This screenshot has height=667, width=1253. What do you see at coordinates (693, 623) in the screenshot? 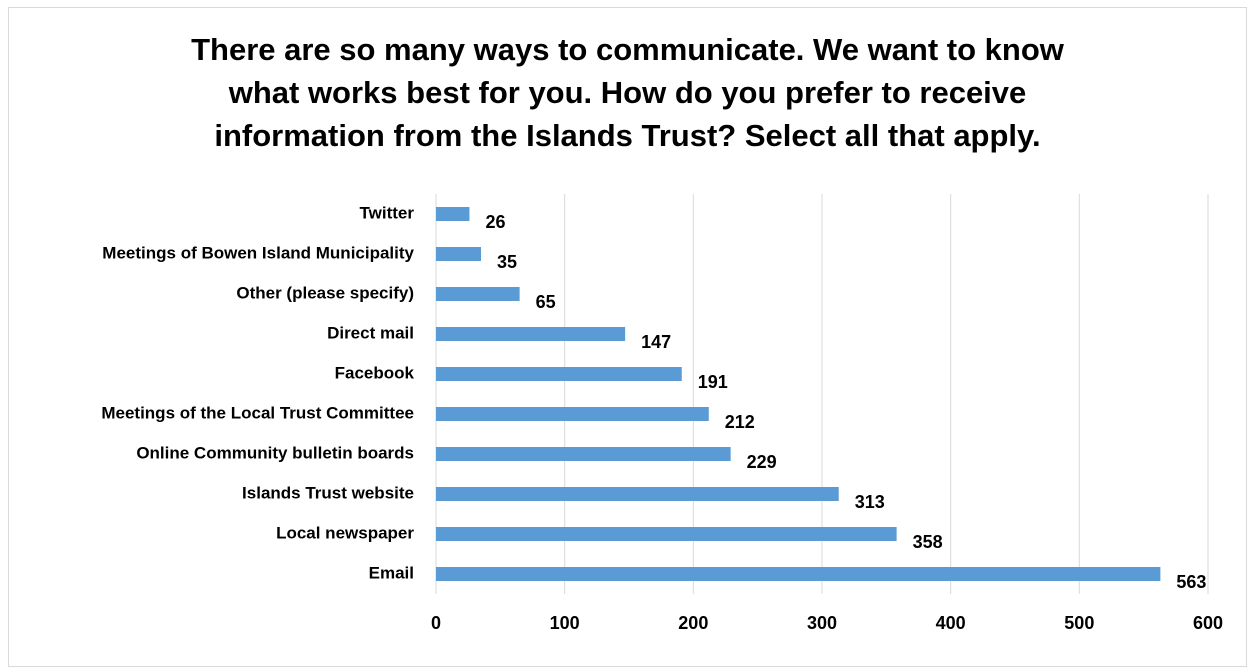
I see `x-tick-label: 200` at bounding box center [693, 623].